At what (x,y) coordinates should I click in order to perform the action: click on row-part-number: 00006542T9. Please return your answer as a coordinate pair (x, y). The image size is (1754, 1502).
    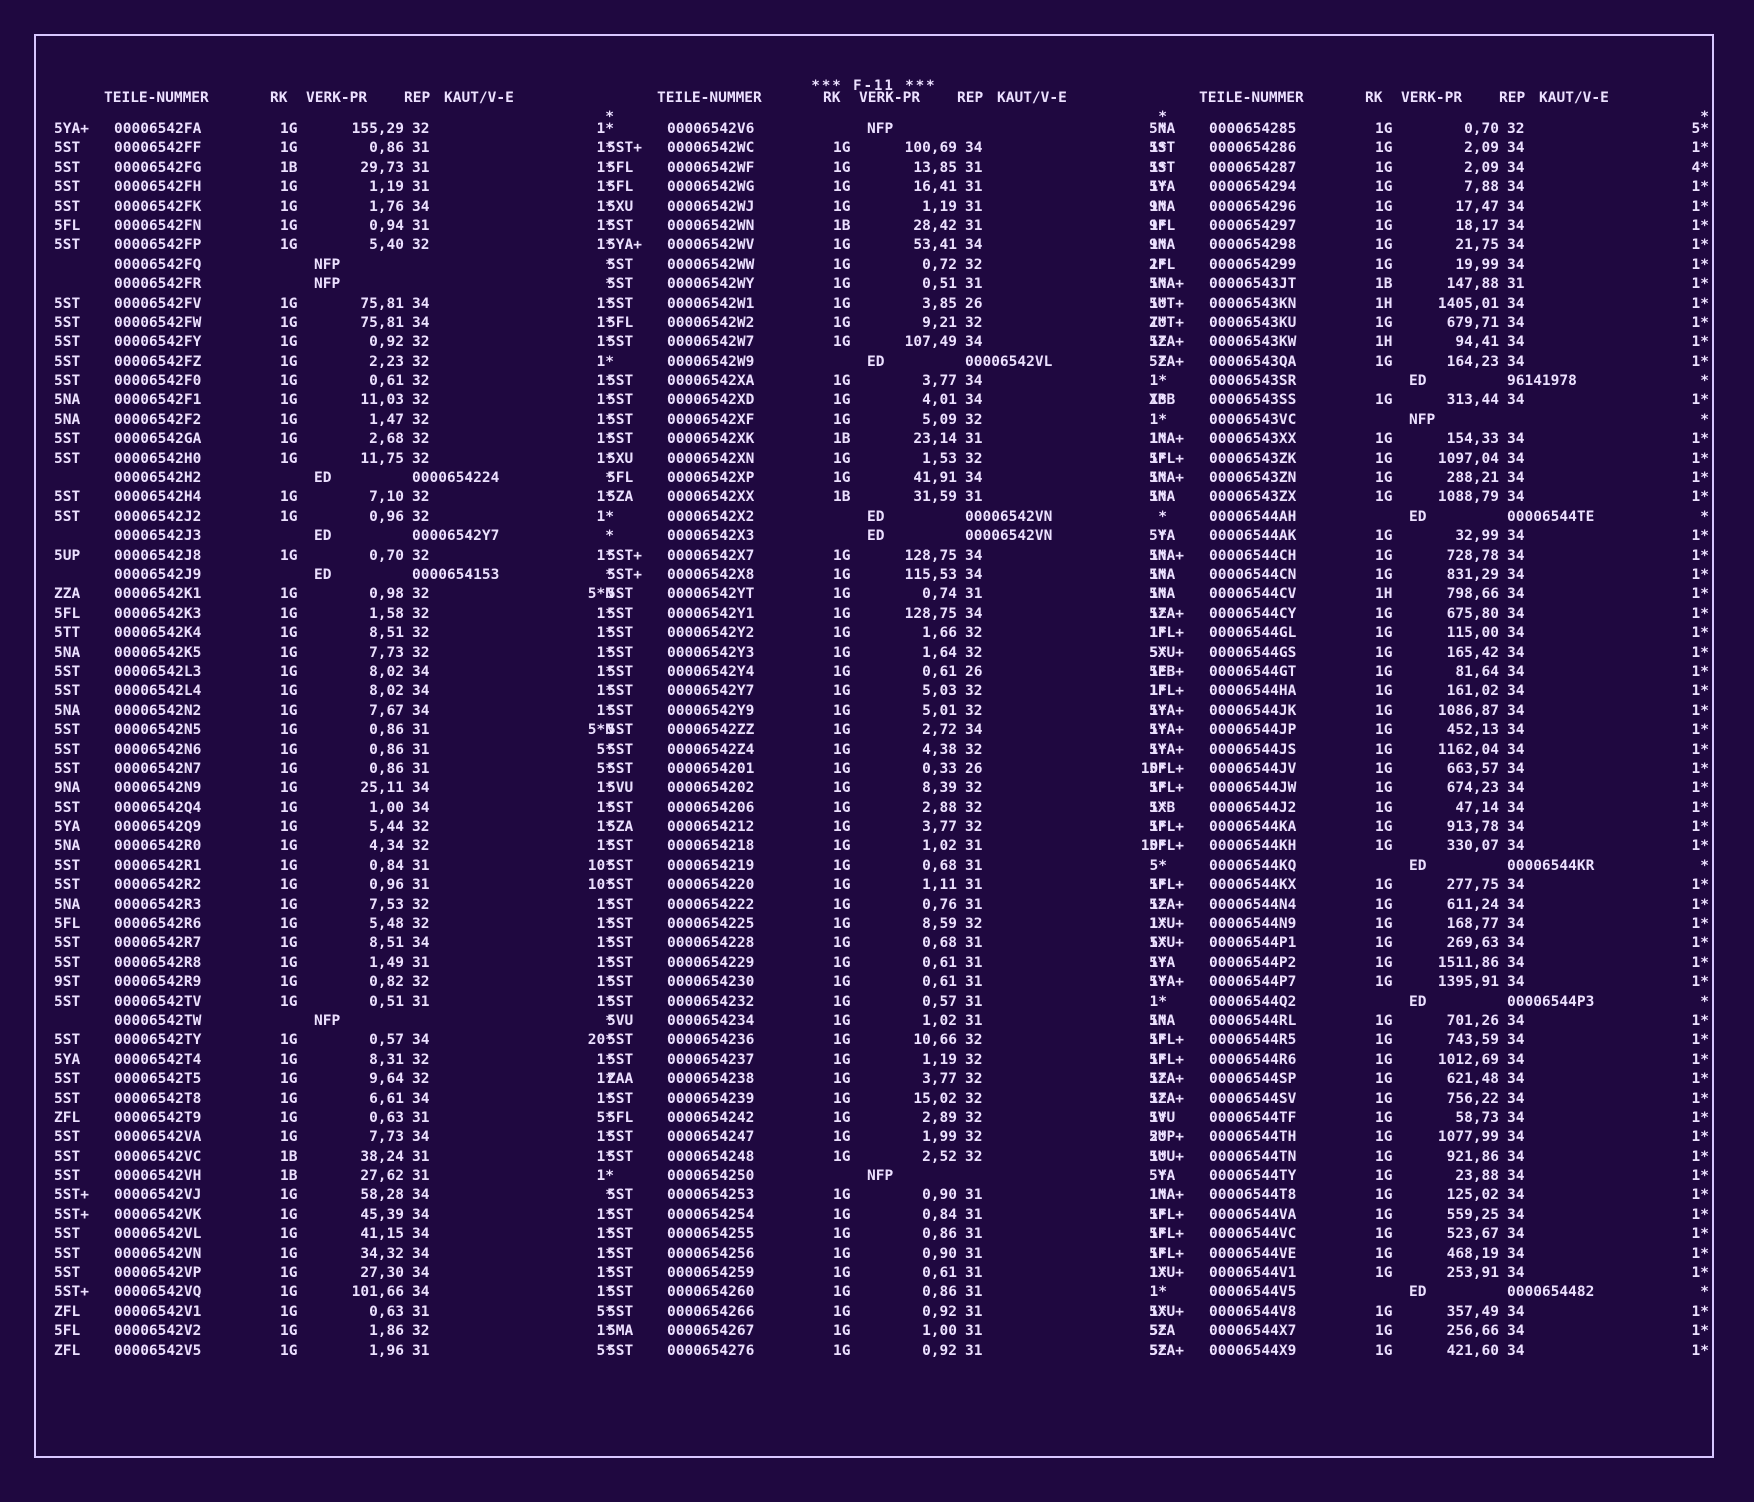
    Looking at the image, I should click on (158, 1117).